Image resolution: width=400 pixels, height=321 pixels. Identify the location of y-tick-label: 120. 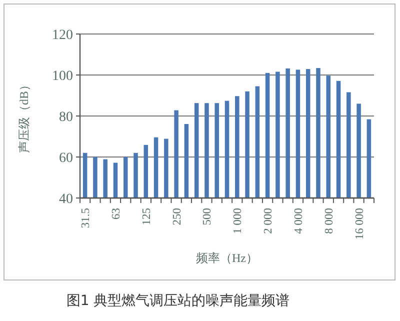
(62, 35).